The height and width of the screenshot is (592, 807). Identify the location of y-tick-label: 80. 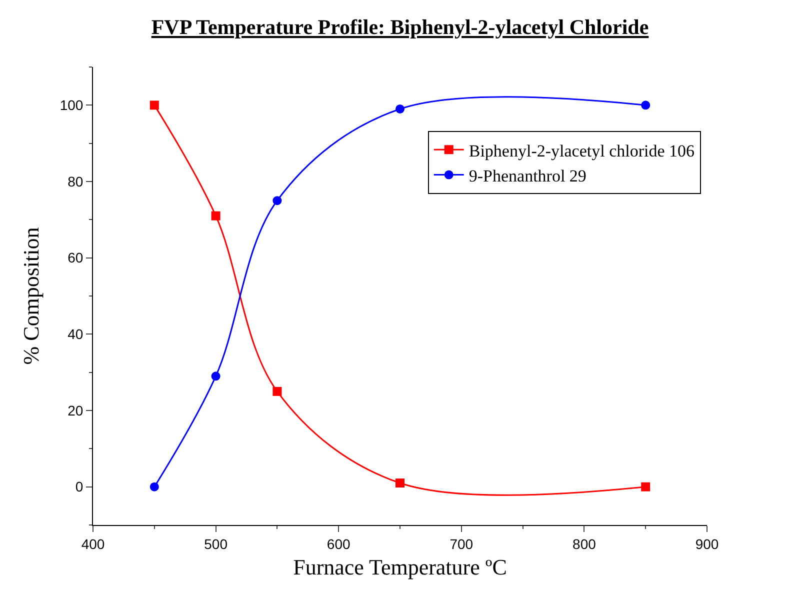
(76, 181).